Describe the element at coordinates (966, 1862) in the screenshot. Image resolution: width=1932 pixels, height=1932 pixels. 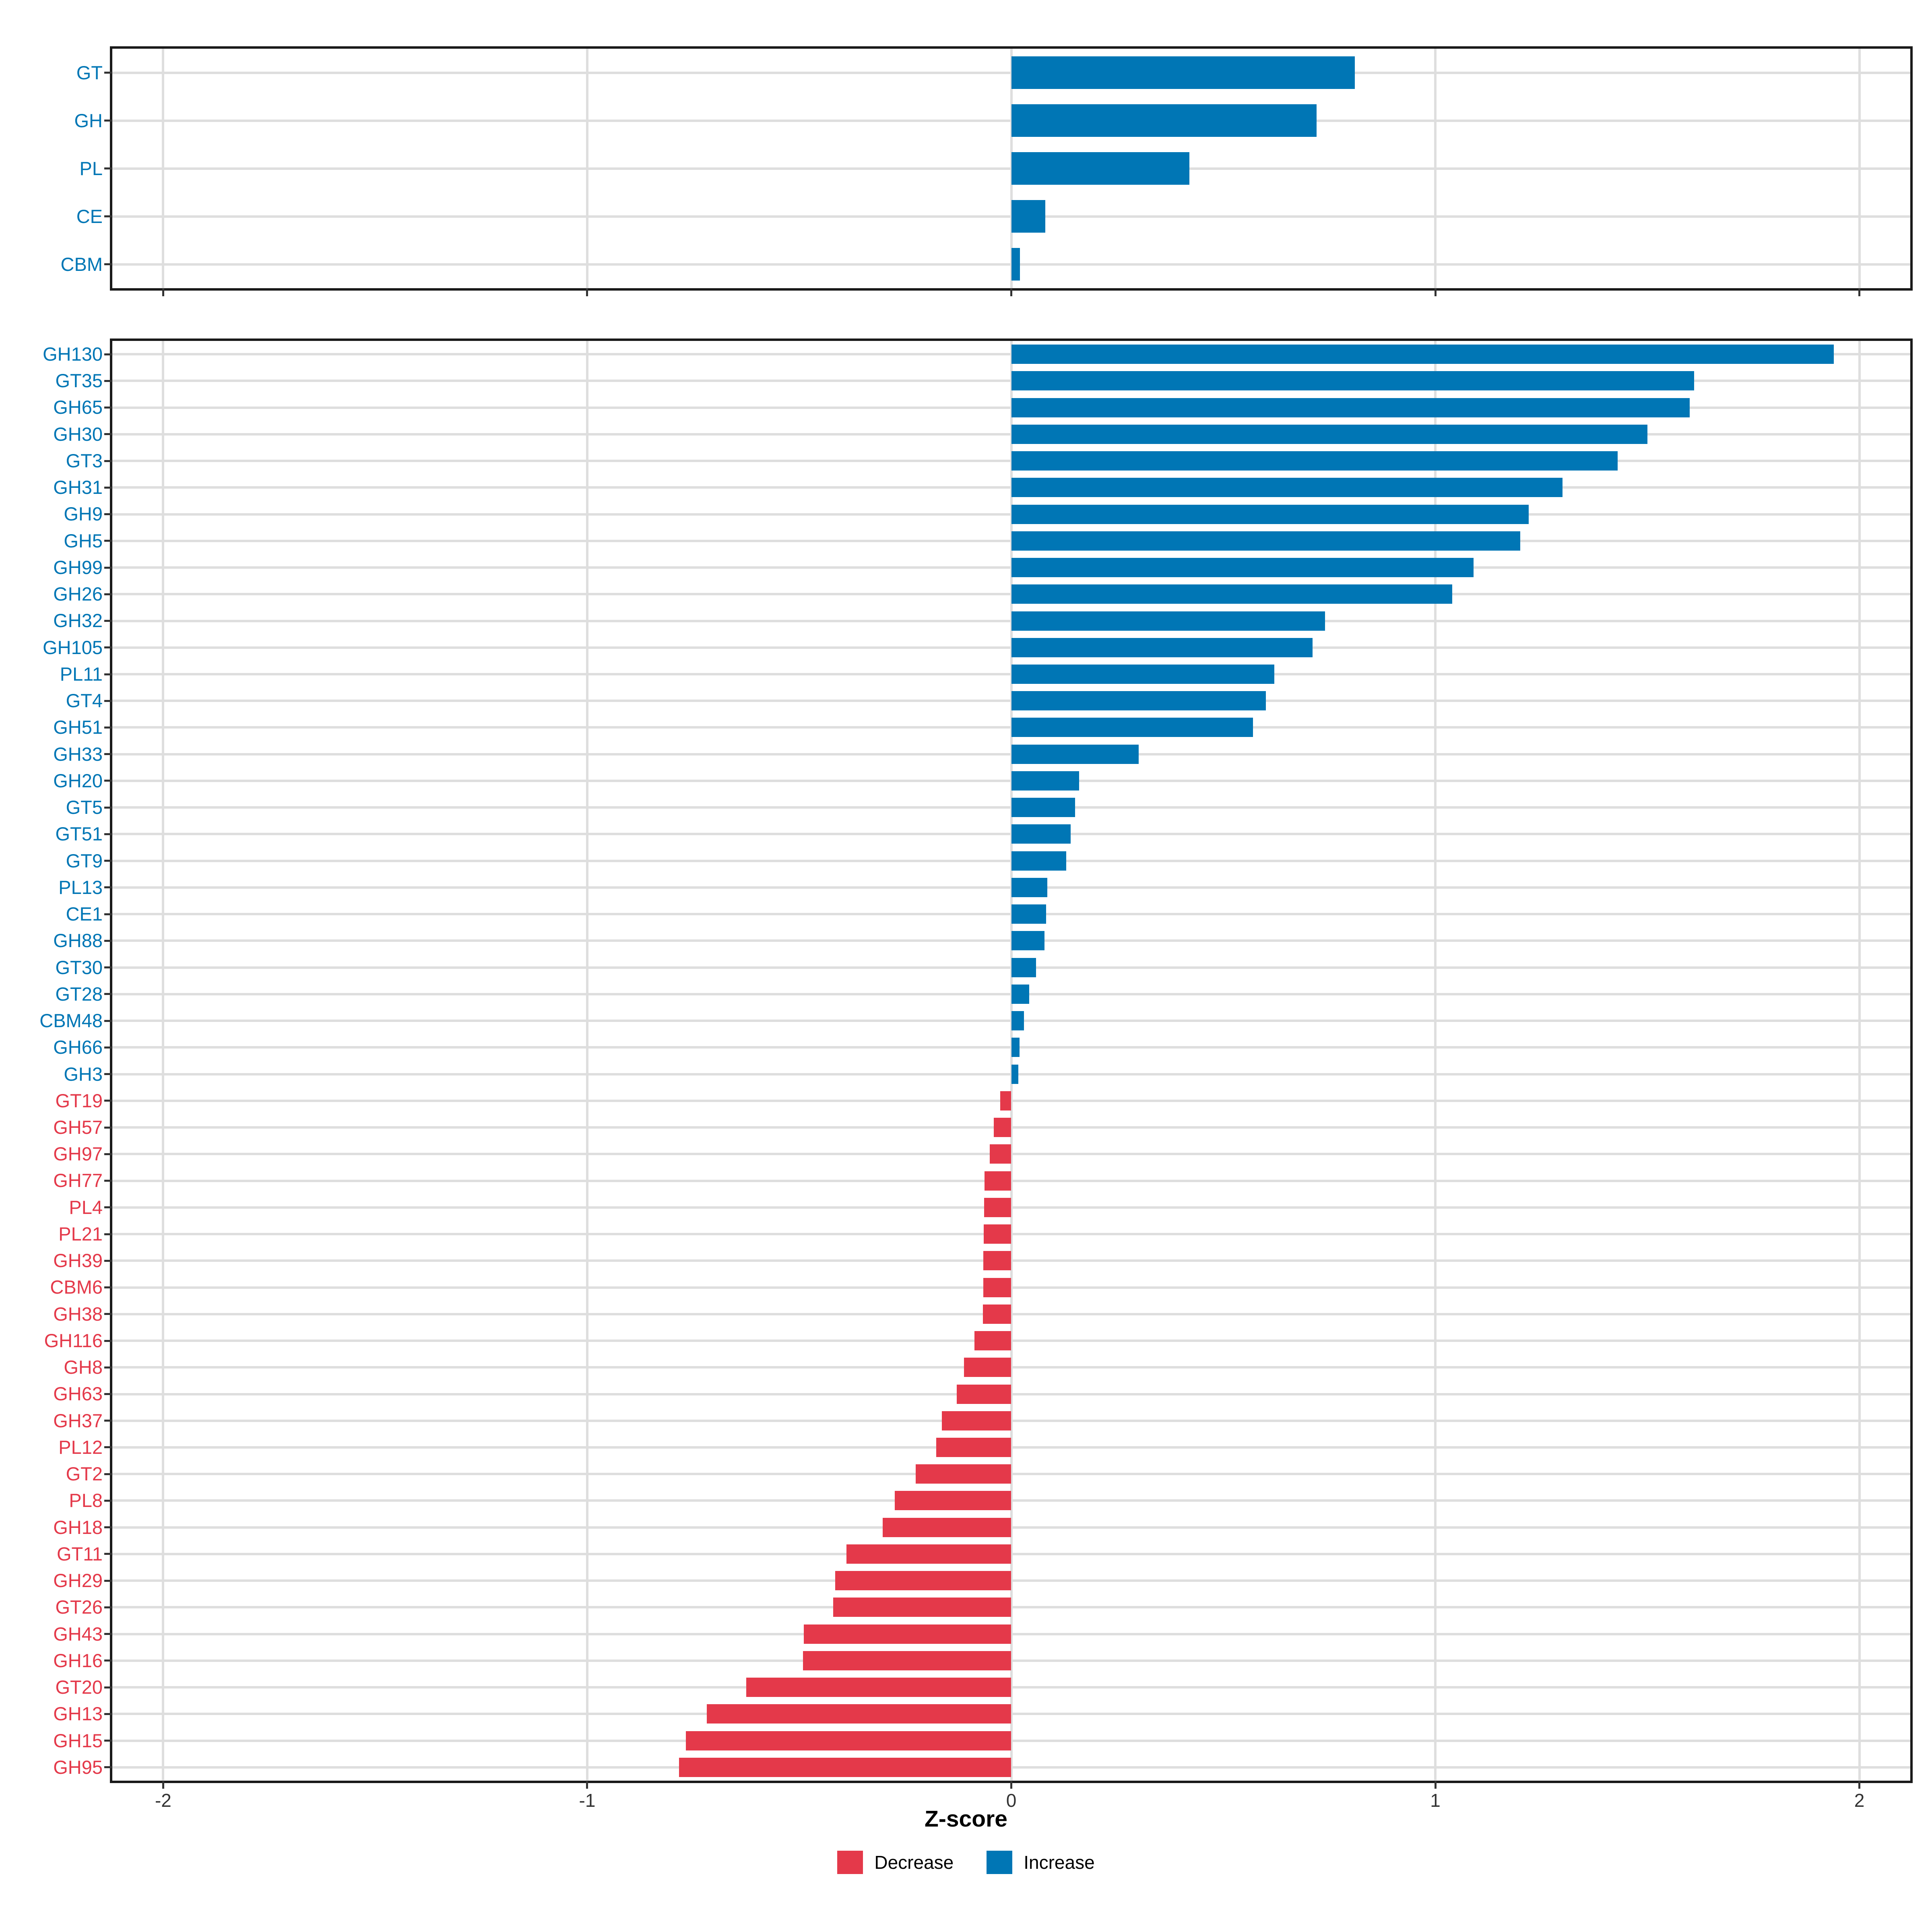
I see `legend: Decrease Increase` at that location.